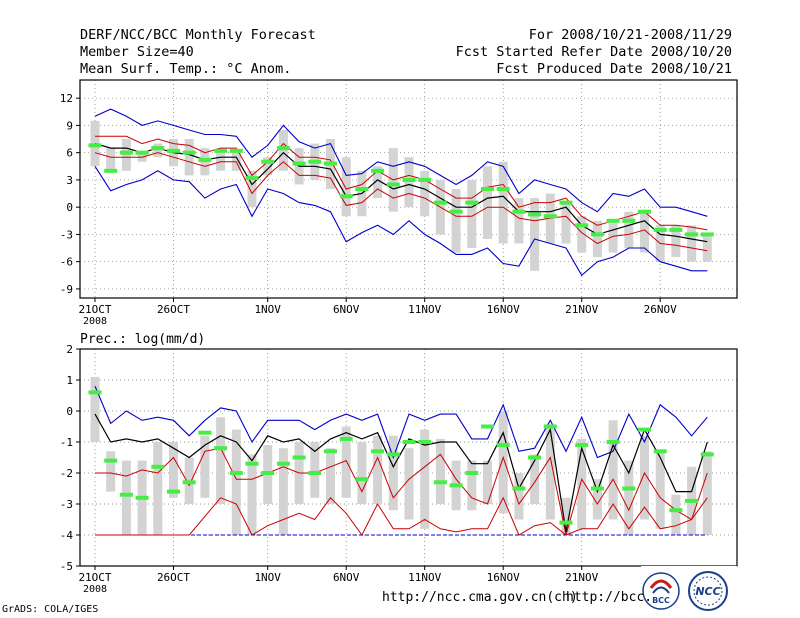 This screenshot has height=618, width=800. Describe the element at coordinates (173, 577) in the screenshot. I see `prec-xtick-label: 26OCT` at that location.